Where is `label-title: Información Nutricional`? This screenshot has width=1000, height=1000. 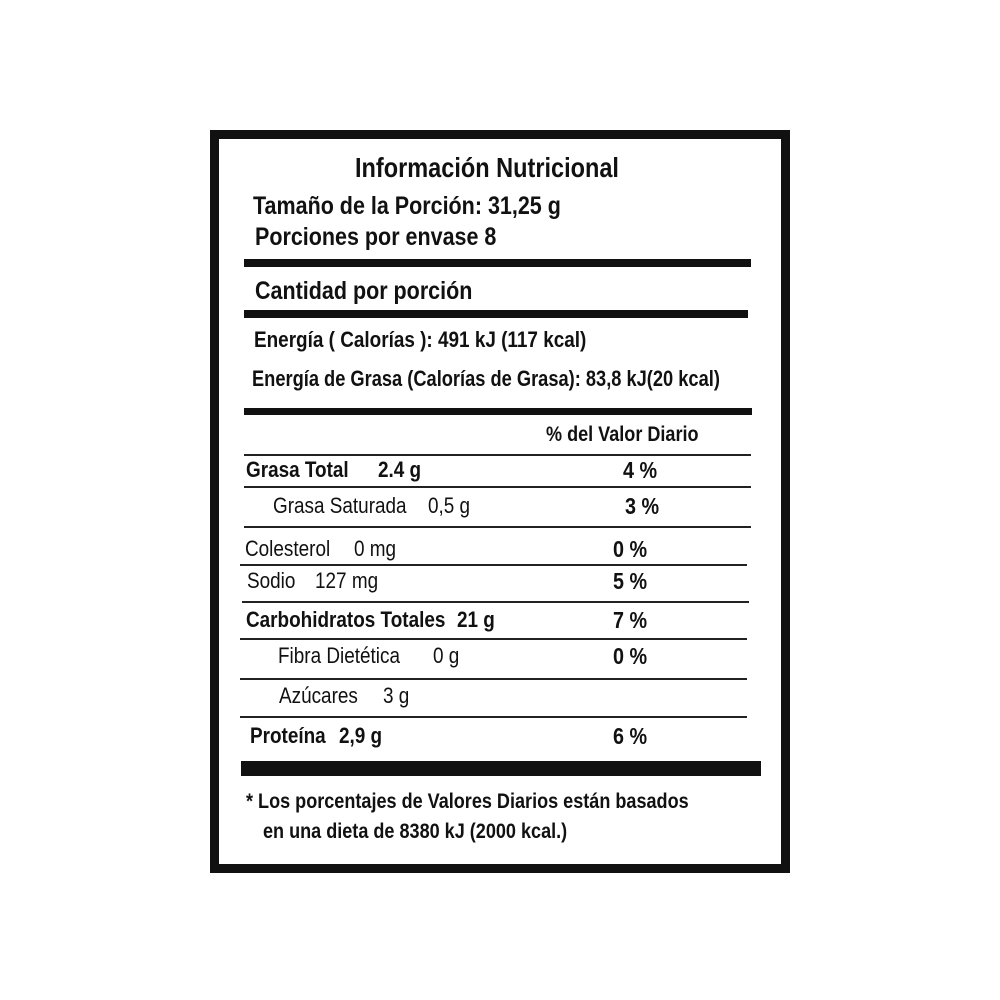 label-title: Información Nutricional is located at coordinates (487, 167).